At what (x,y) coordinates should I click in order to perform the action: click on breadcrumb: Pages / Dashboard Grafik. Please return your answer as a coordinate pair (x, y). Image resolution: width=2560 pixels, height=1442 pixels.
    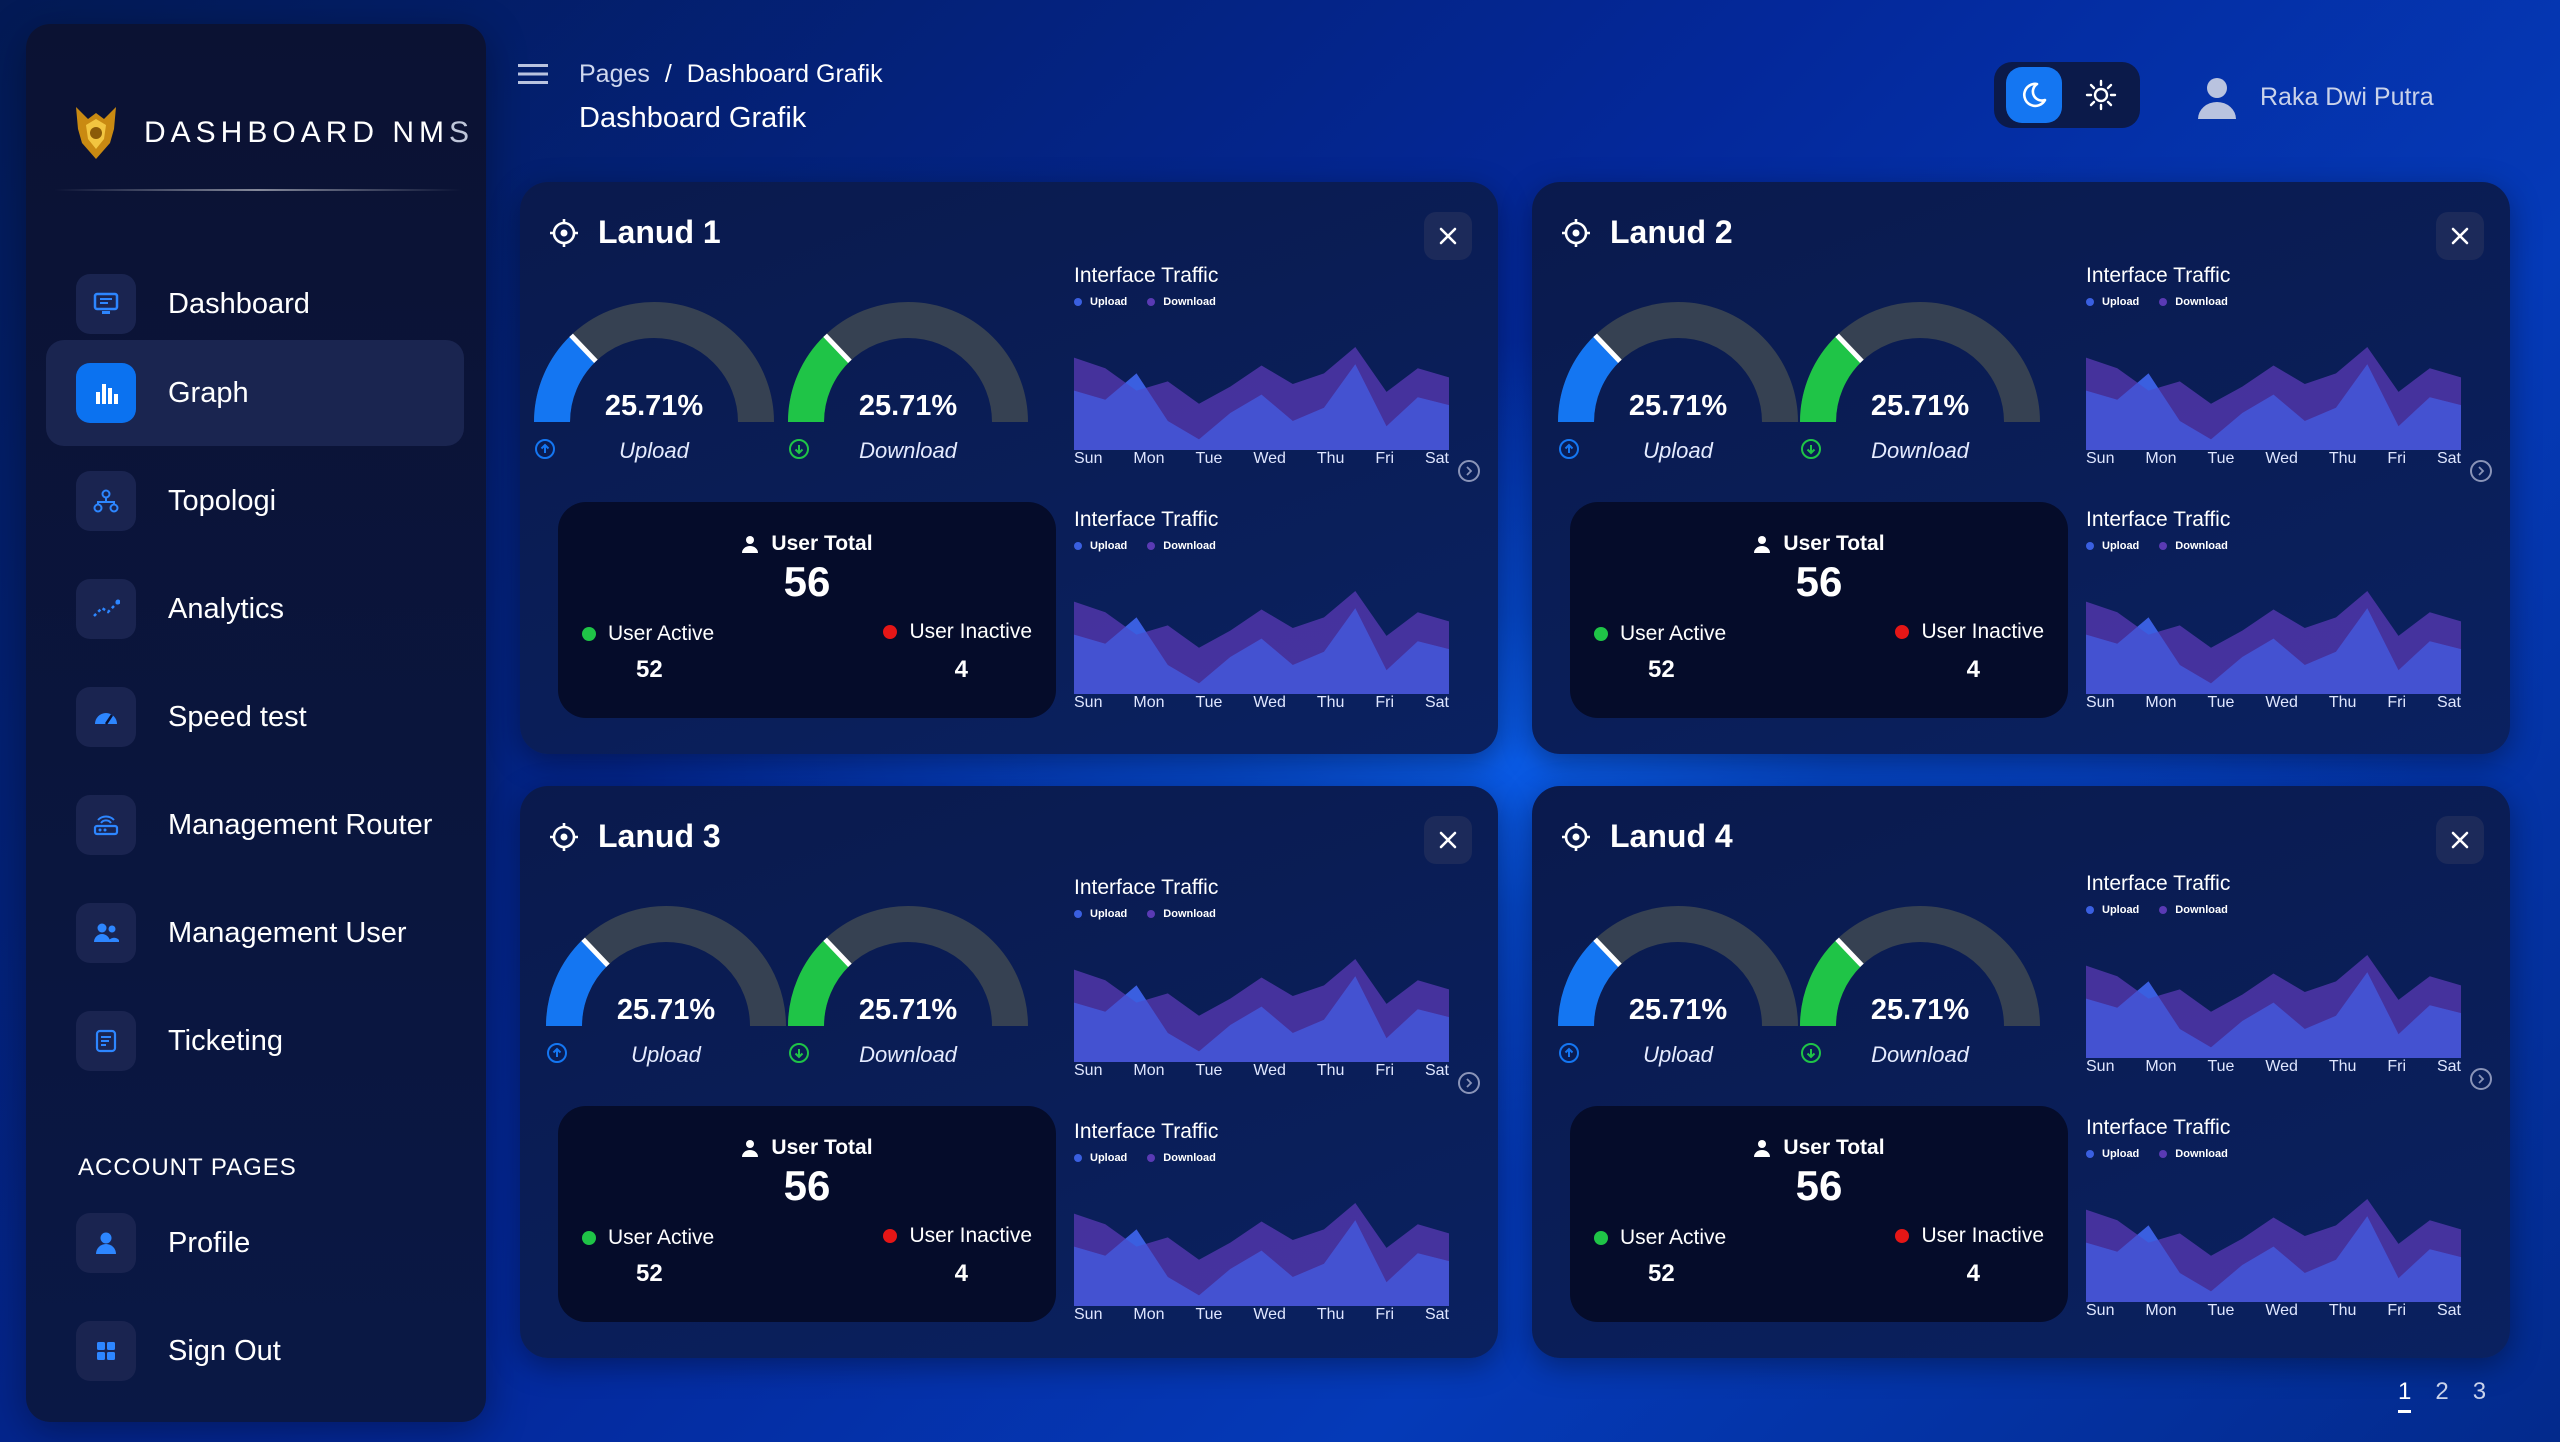
    Looking at the image, I should click on (731, 74).